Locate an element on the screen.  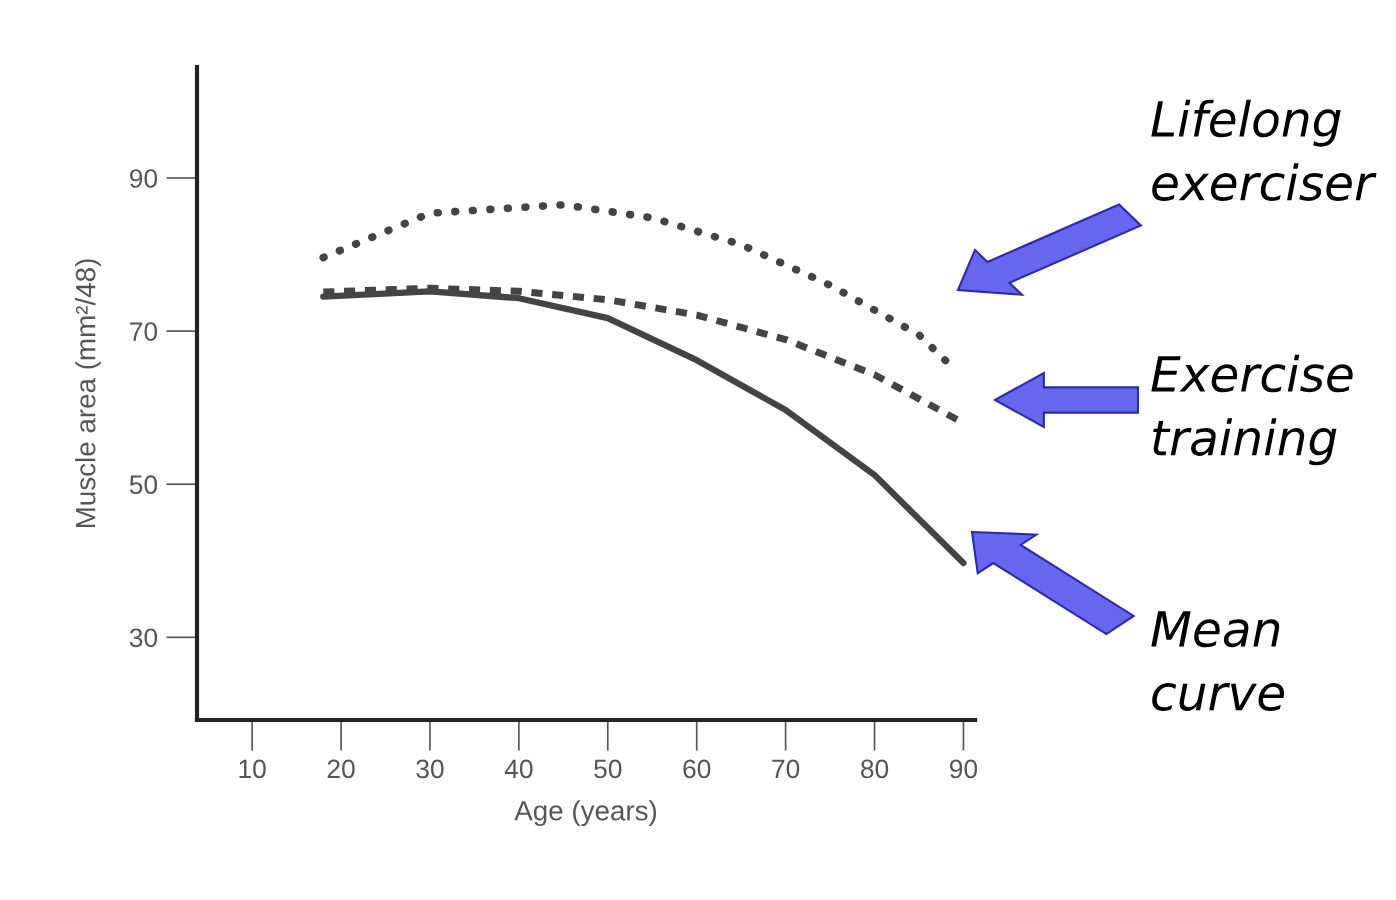
y-tick-label: 70 is located at coordinates (144, 331).